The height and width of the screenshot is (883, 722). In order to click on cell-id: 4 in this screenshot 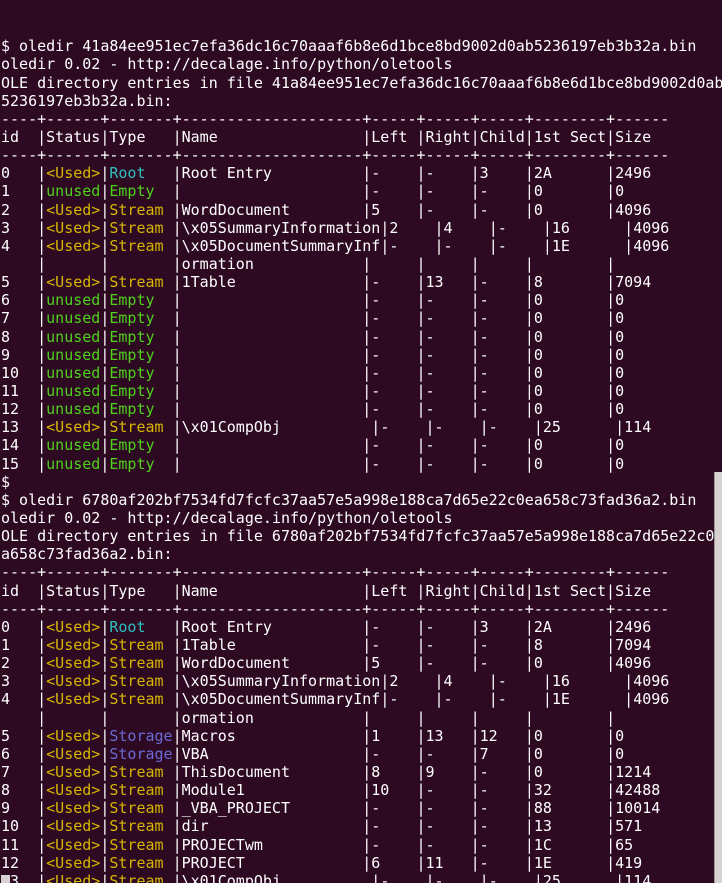, I will do `click(19, 699)`.